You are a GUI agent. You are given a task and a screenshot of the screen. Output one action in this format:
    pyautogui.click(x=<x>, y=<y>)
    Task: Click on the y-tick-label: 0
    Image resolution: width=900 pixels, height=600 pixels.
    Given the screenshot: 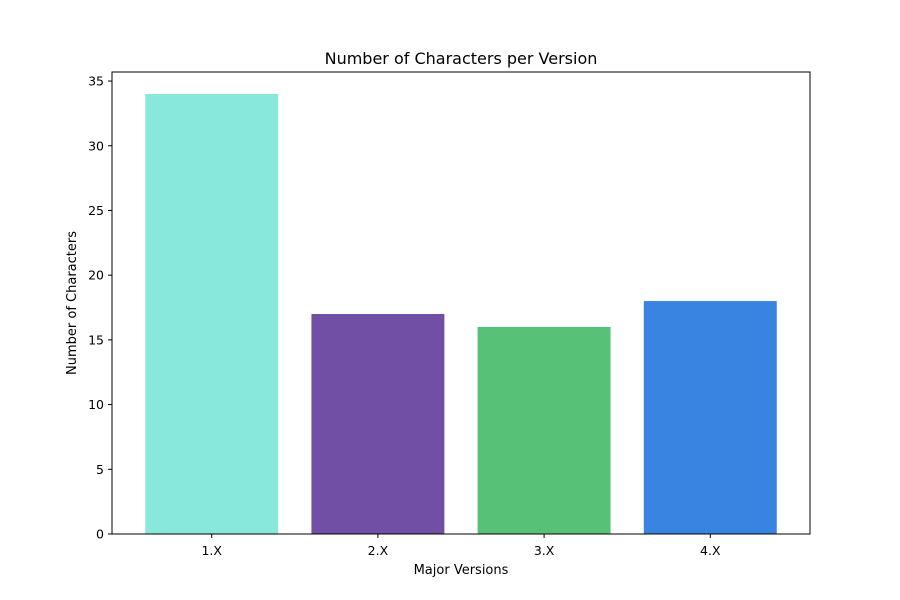 What is the action you would take?
    pyautogui.click(x=100, y=534)
    